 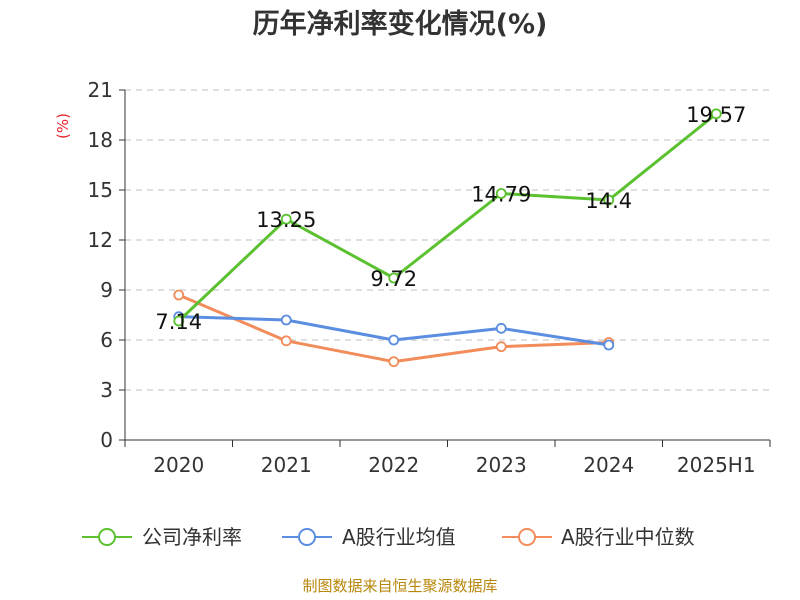 I want to click on data-label: 7.14, so click(x=178, y=322).